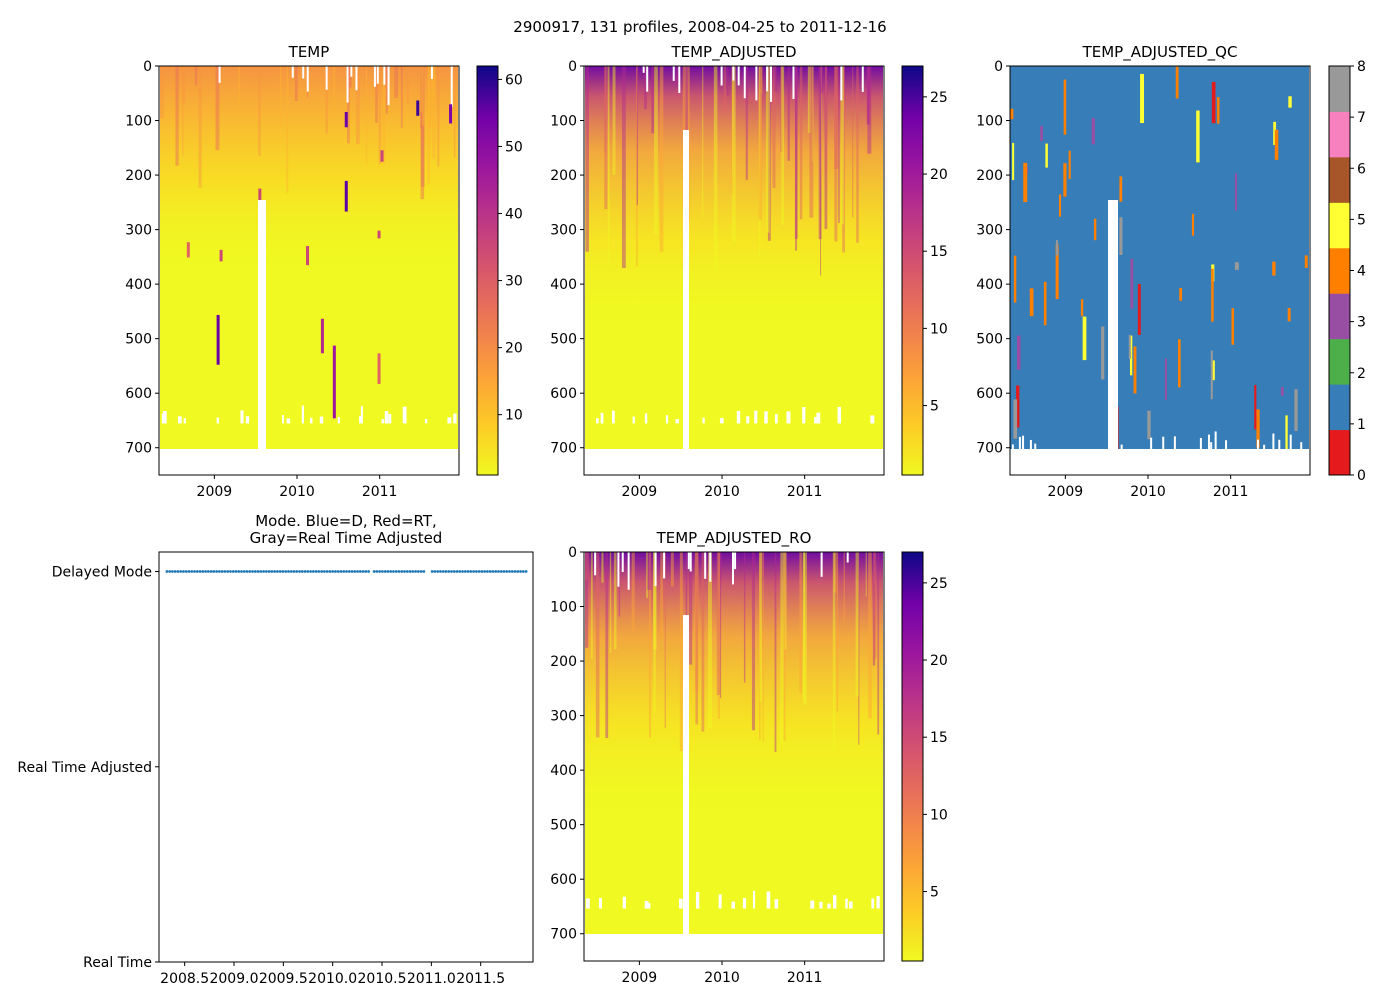  Describe the element at coordinates (939, 98) in the screenshot. I see `colorbar-tick-label: 25` at that location.